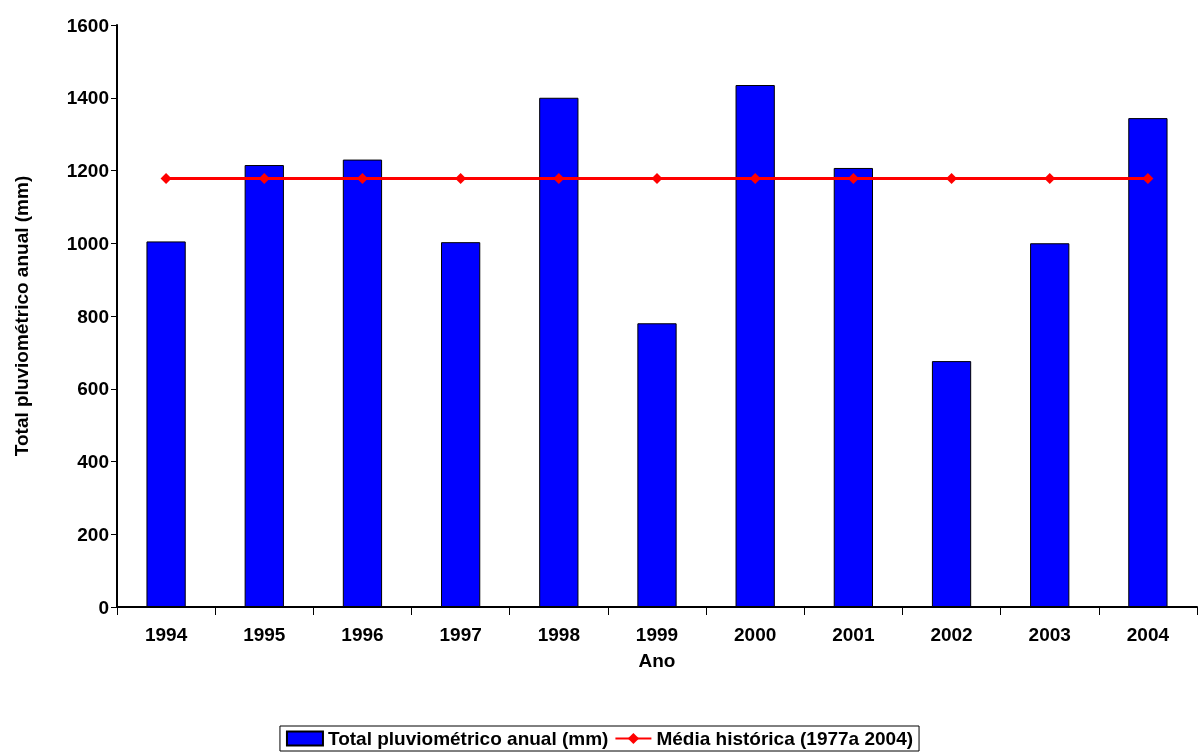 This screenshot has height=753, width=1199. Describe the element at coordinates (166, 634) in the screenshot. I see `x-tick-label: 1994` at that location.